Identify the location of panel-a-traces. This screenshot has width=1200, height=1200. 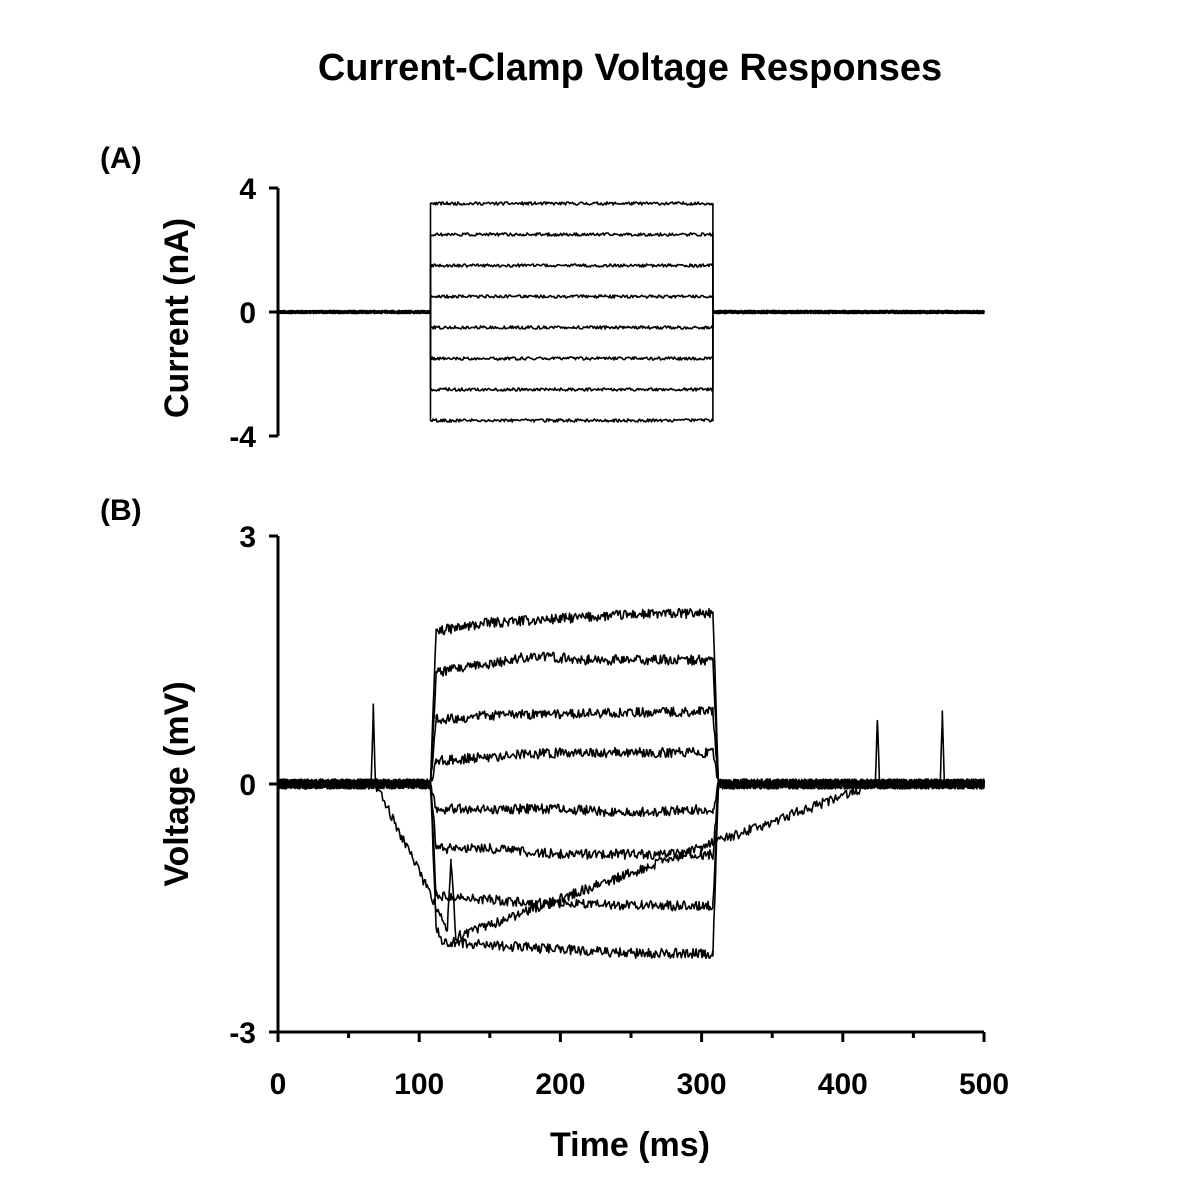
(631, 312).